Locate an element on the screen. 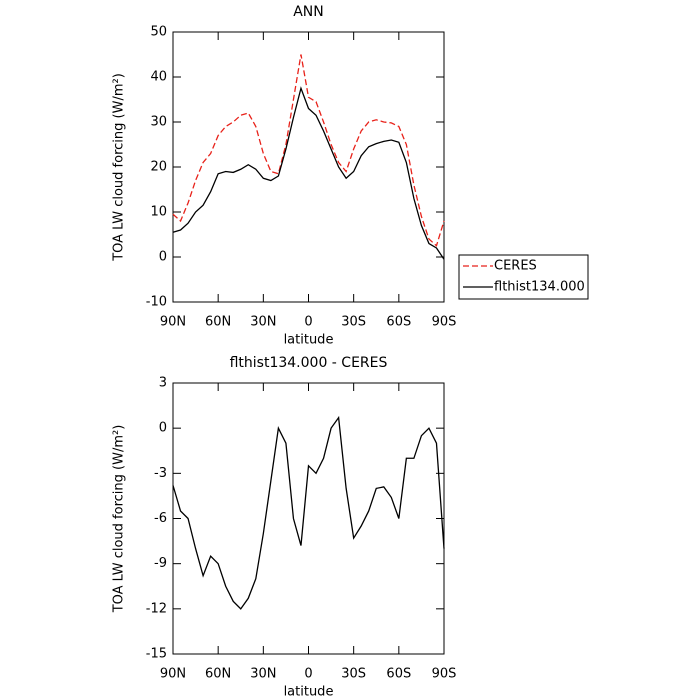  legend-label: flthist134.000 is located at coordinates (539, 287).